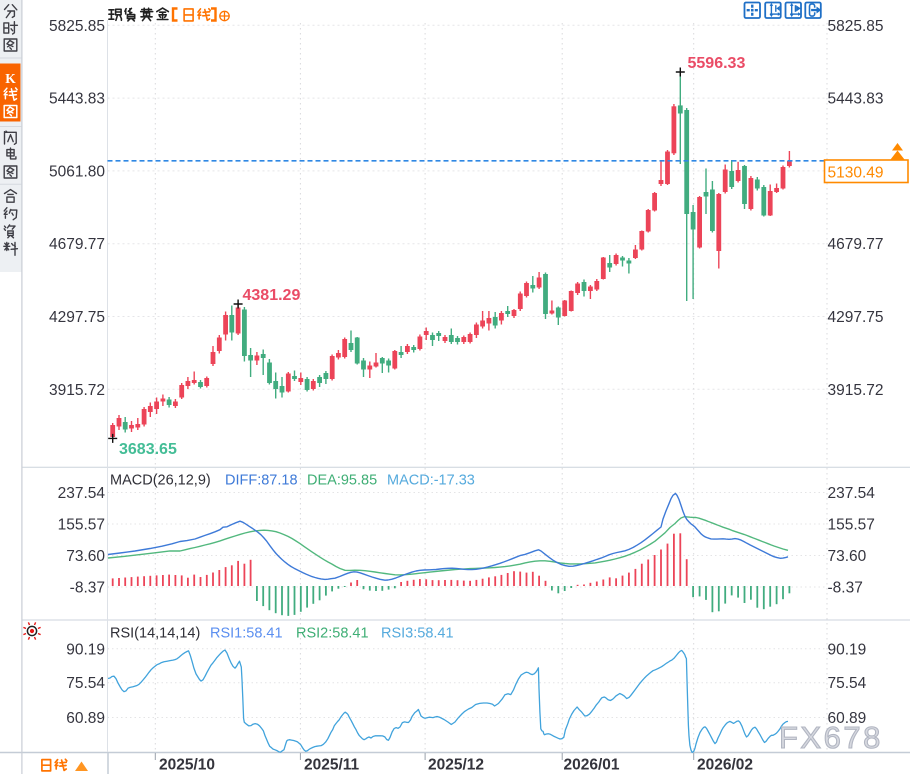 This screenshot has height=779, width=910. What do you see at coordinates (261, 481) in the screenshot?
I see `svg-text: DIFF:87.18` at bounding box center [261, 481].